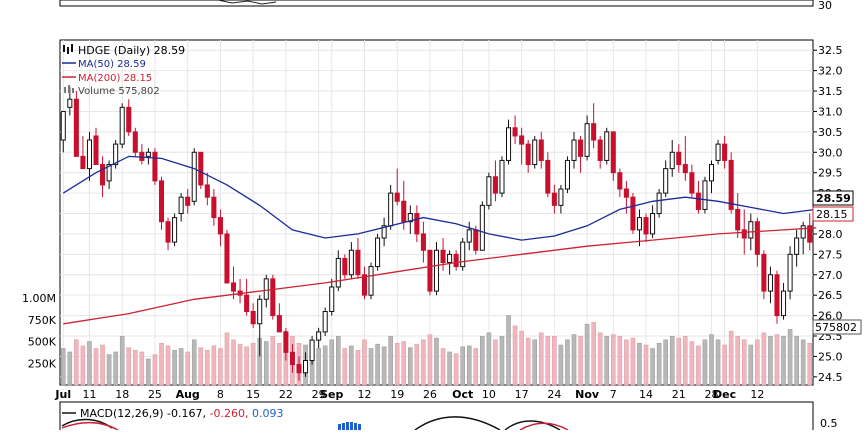 This screenshot has height=434, width=864. Describe the element at coordinates (489, 394) in the screenshot. I see `date-tick-label: 10` at that location.